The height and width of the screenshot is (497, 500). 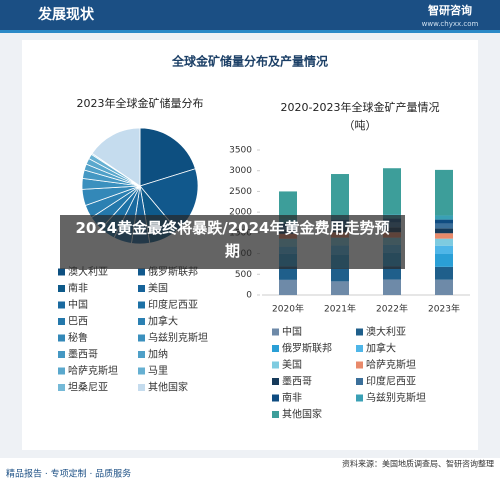 I want to click on x-tick-label: 2022年, so click(x=392, y=309).